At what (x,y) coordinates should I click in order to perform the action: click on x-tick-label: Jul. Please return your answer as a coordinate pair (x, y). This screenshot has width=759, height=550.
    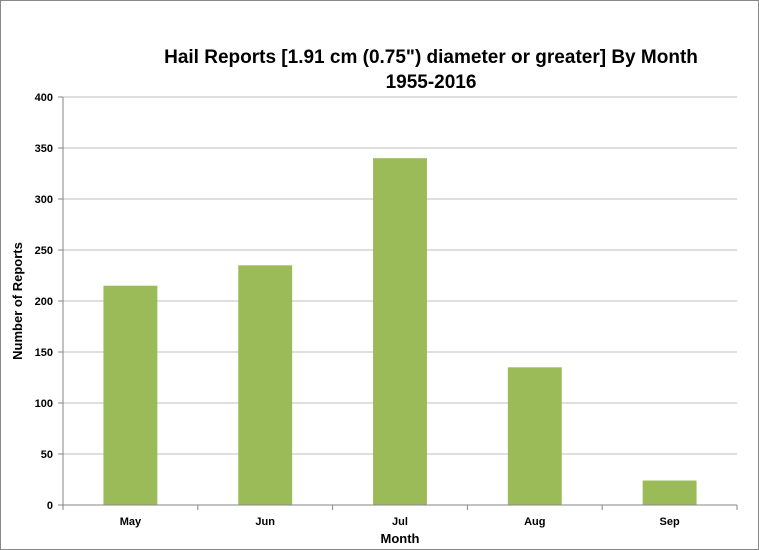
    Looking at the image, I should click on (400, 522).